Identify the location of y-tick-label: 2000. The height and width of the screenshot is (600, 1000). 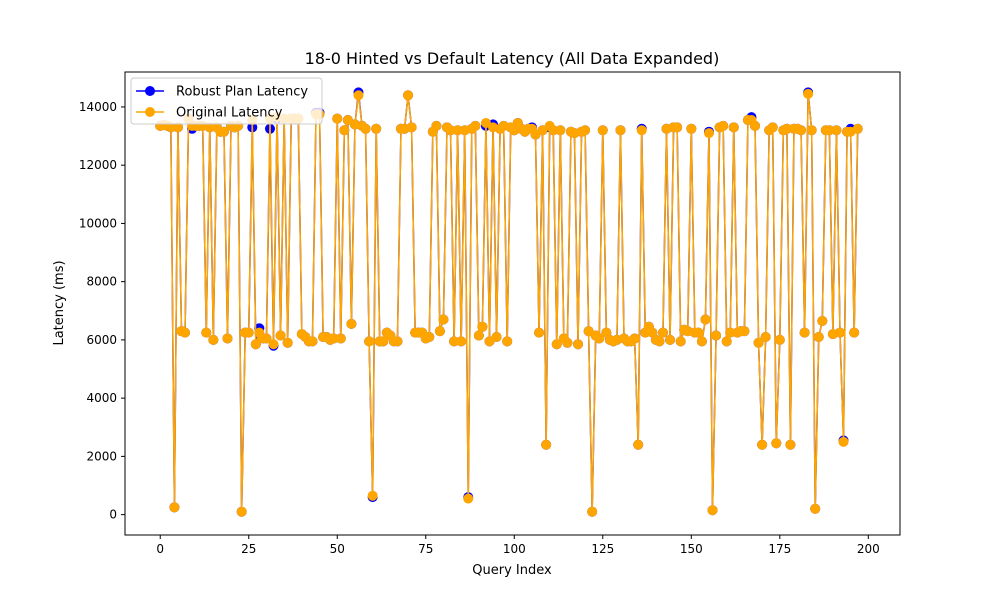
(101, 456).